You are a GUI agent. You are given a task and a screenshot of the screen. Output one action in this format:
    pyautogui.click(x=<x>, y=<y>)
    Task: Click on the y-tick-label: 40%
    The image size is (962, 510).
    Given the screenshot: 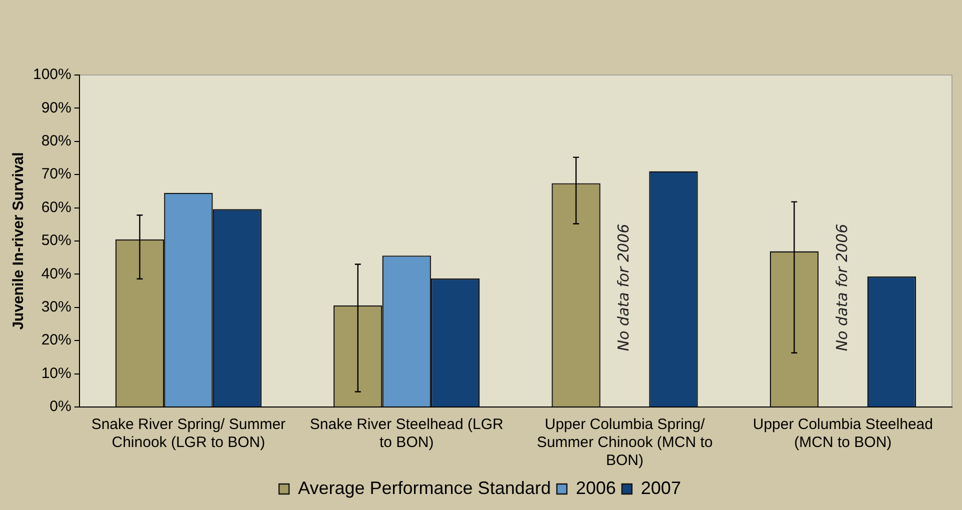 What is the action you would take?
    pyautogui.click(x=56, y=273)
    